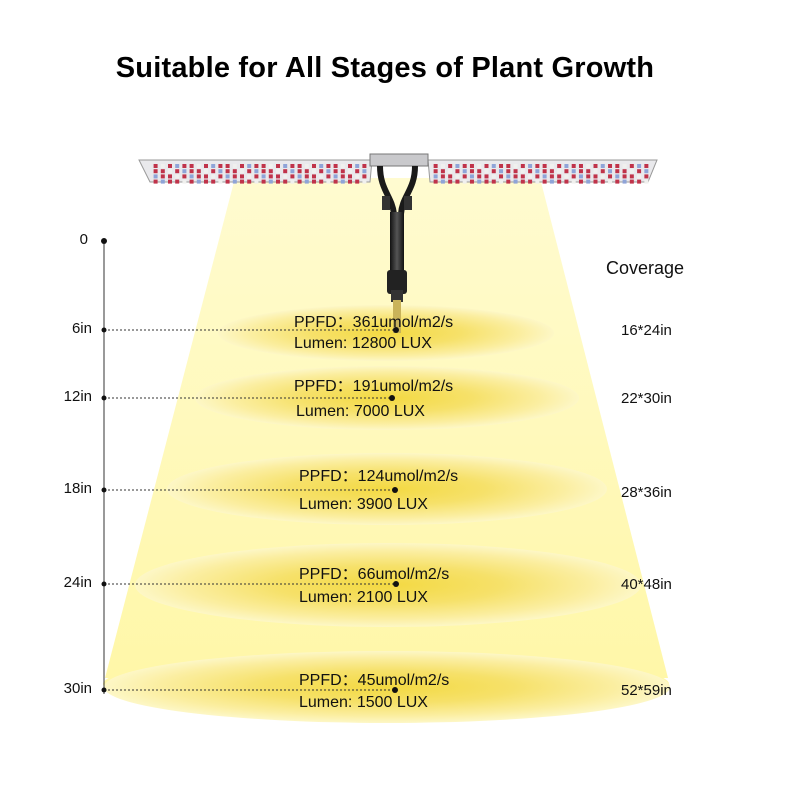  I want to click on light-spot-12in, so click(387, 398).